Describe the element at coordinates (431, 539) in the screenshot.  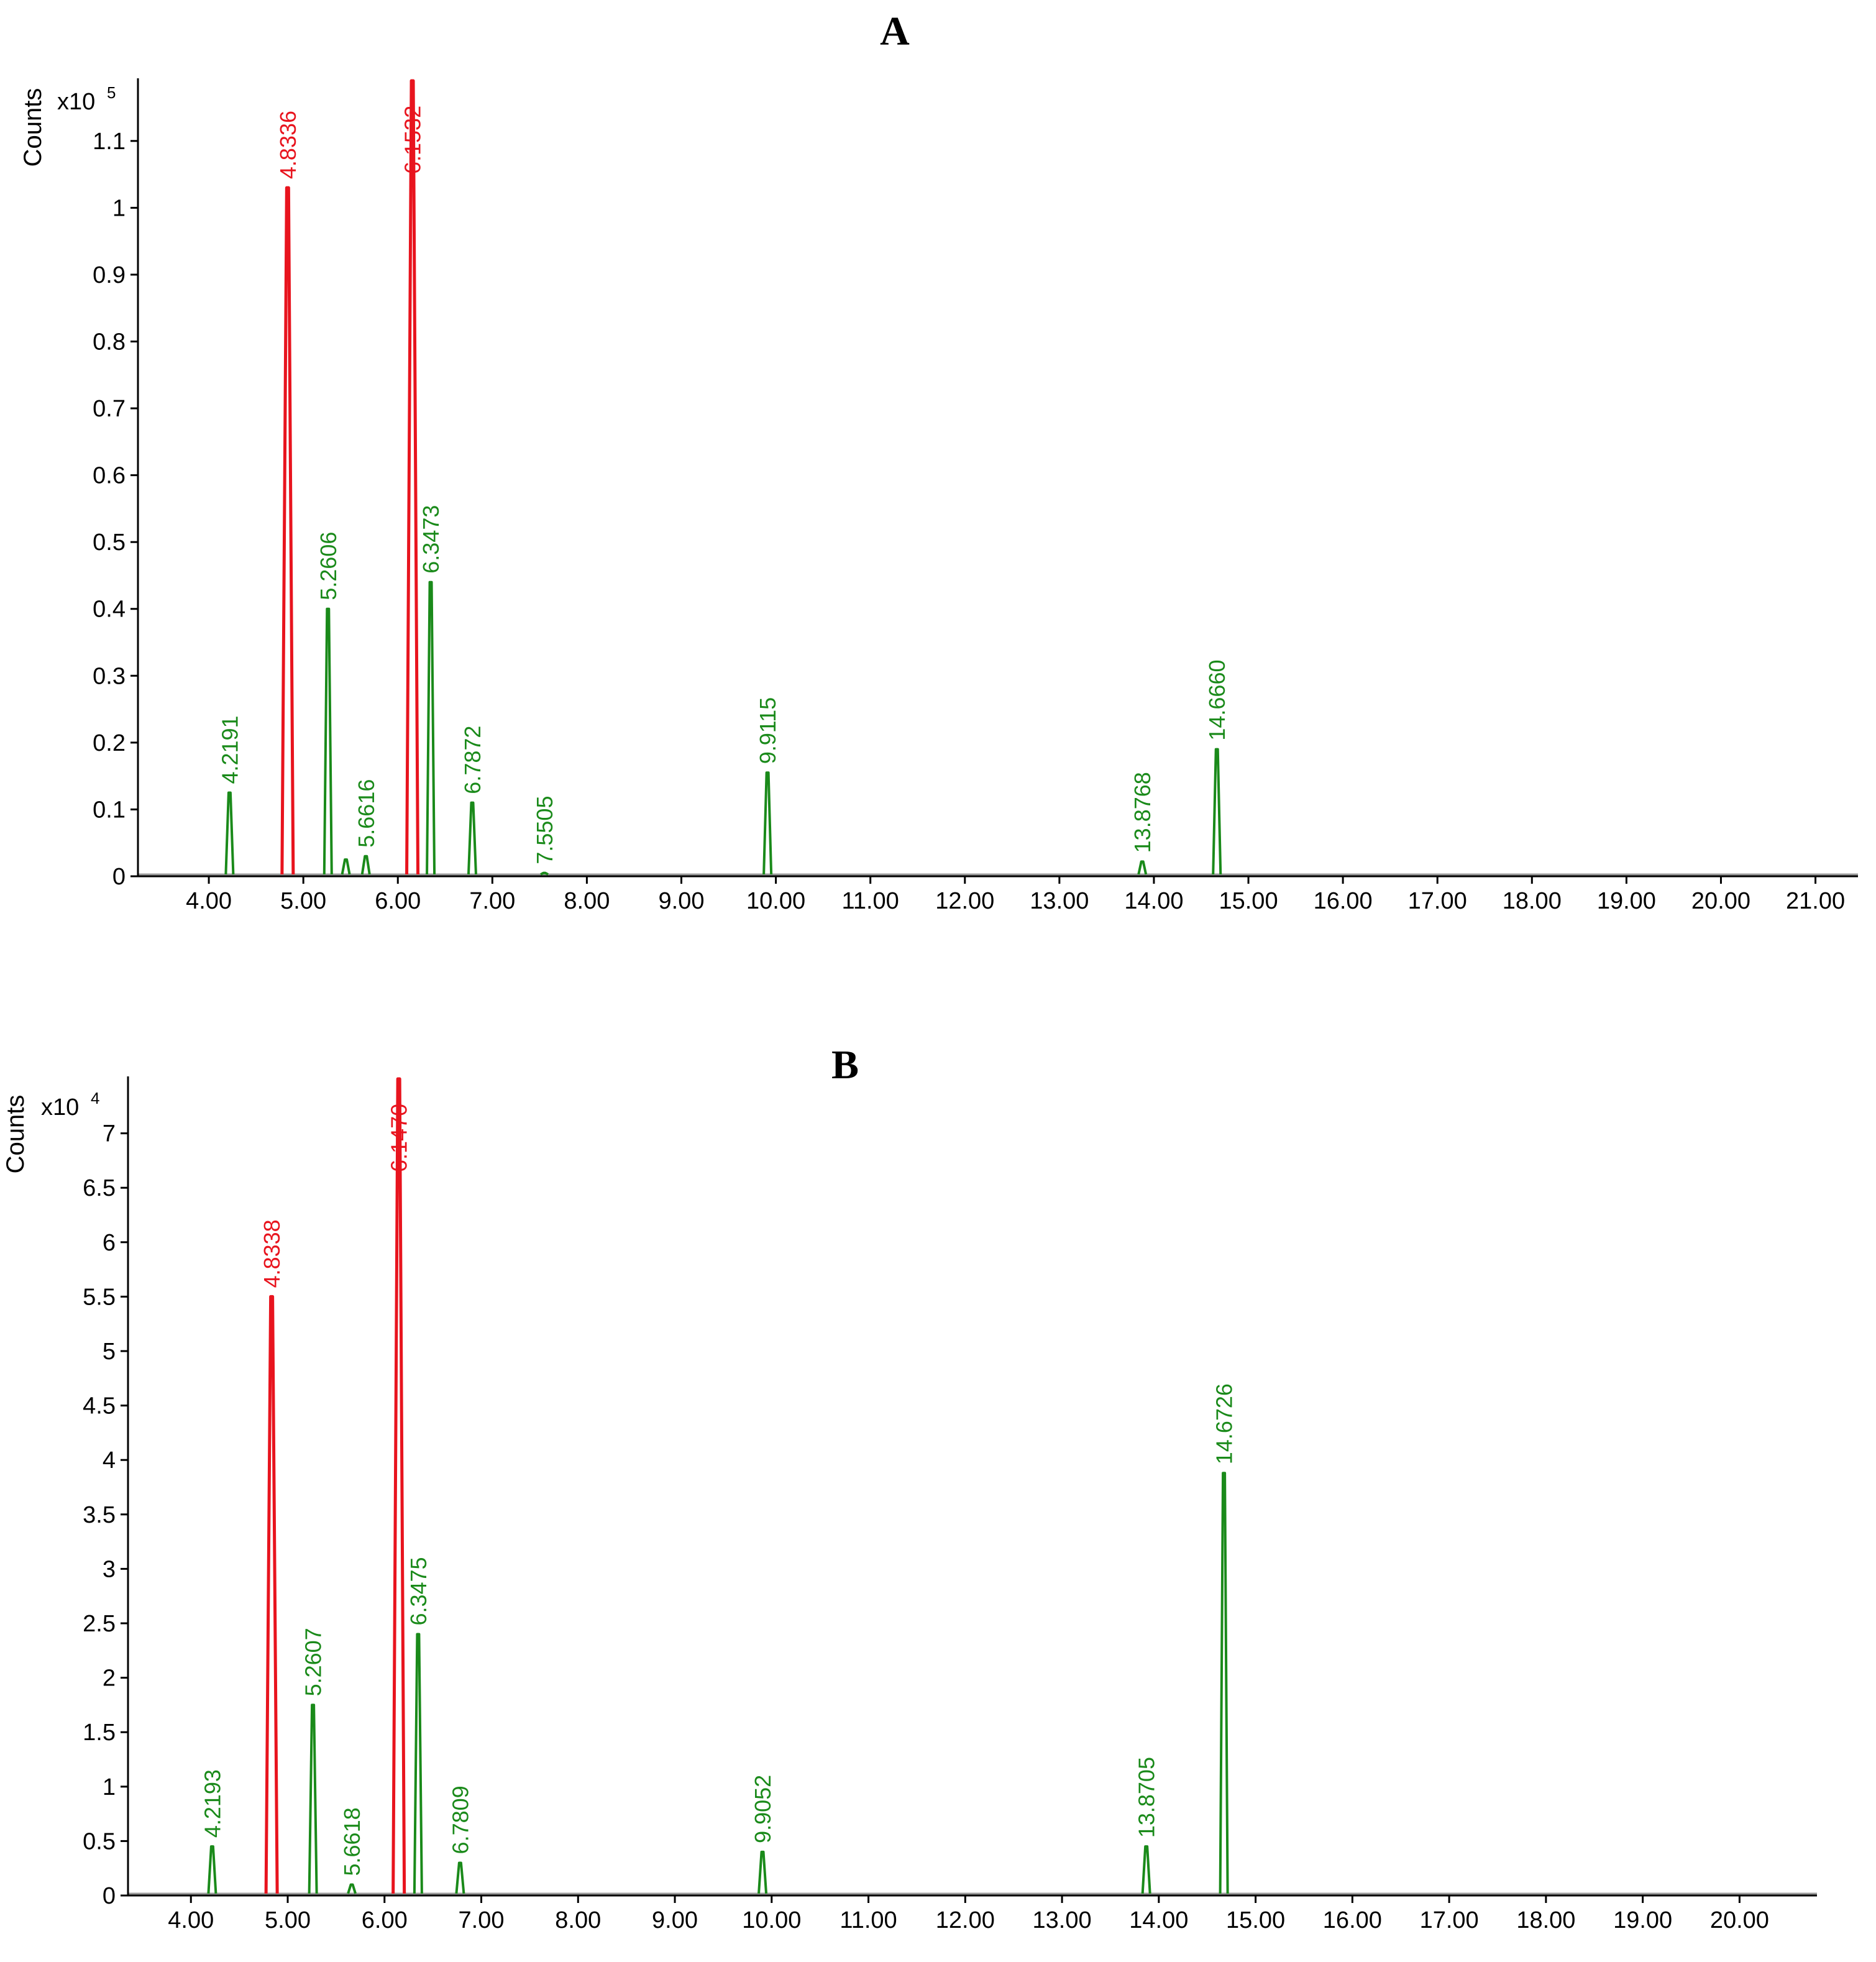
I see `panel-a-peak-label: 6.3473` at that location.